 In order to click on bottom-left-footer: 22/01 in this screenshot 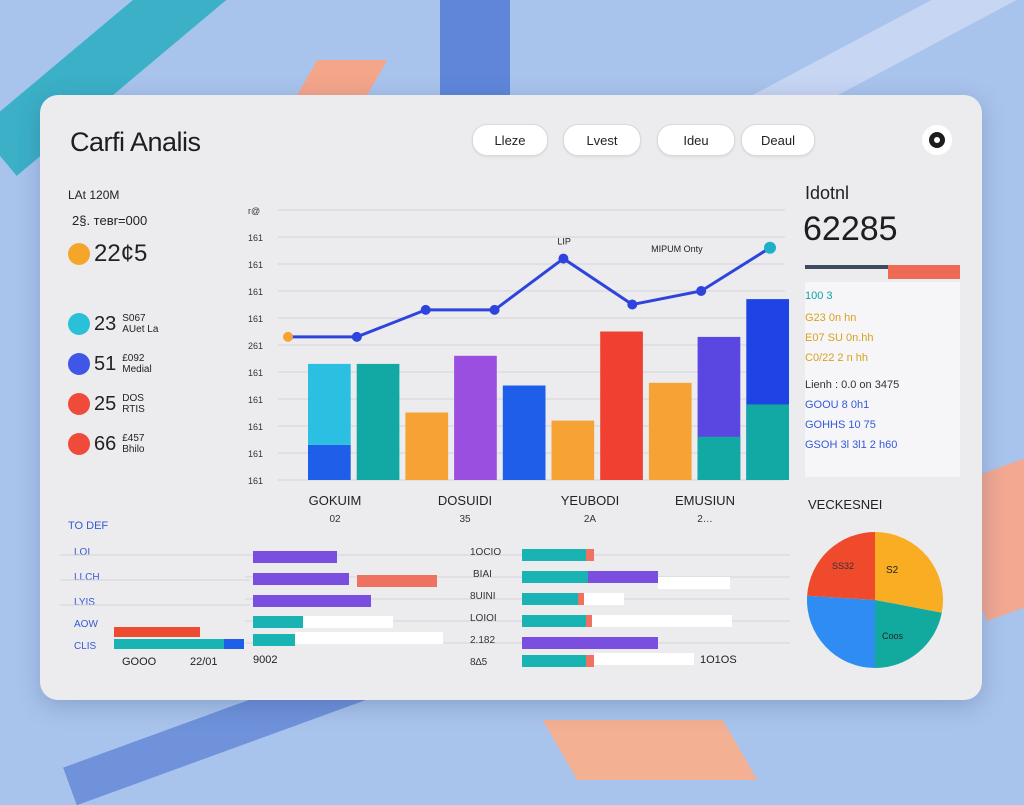, I will do `click(204, 662)`.